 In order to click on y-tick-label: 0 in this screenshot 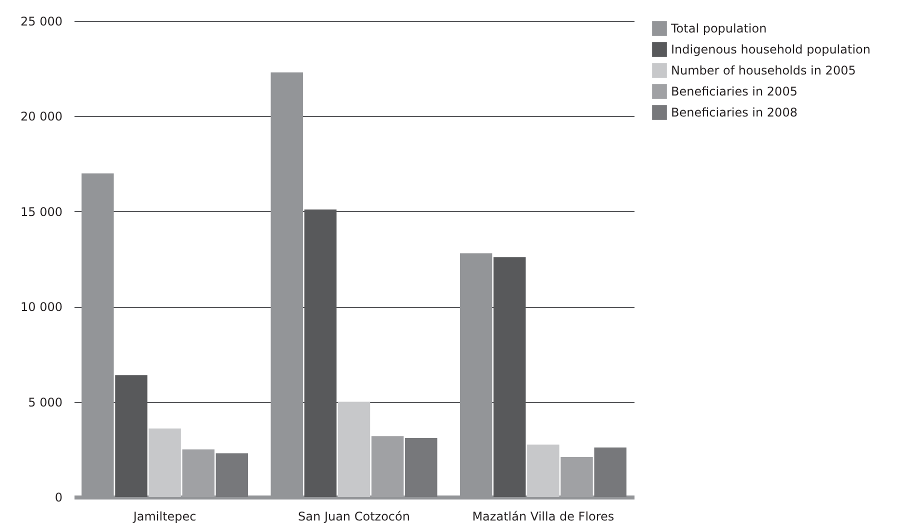, I will do `click(58, 497)`.